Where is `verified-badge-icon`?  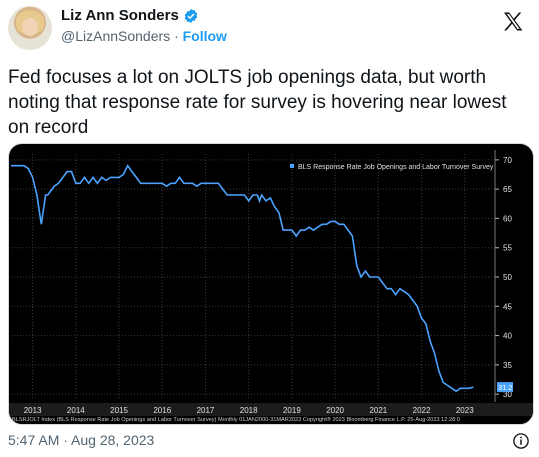 verified-badge-icon is located at coordinates (191, 15).